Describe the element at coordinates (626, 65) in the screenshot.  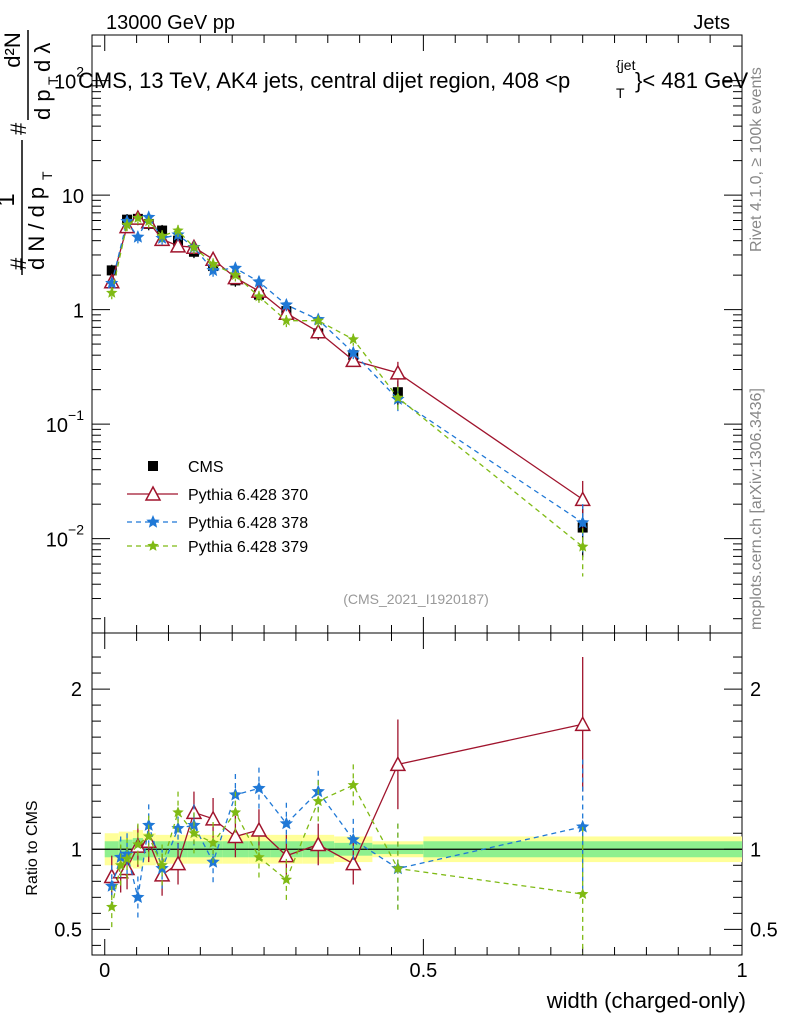
I see `plot-title-sup: {jet` at that location.